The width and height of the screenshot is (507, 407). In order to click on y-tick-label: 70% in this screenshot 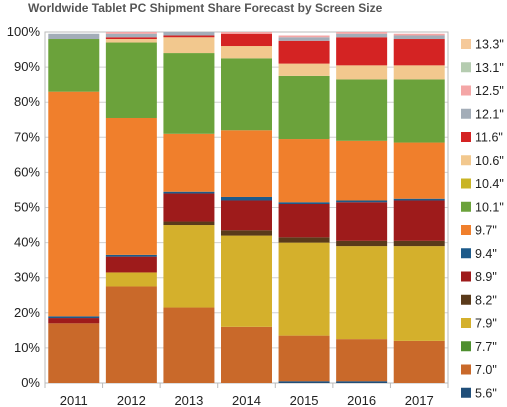, I will do `click(27, 136)`.